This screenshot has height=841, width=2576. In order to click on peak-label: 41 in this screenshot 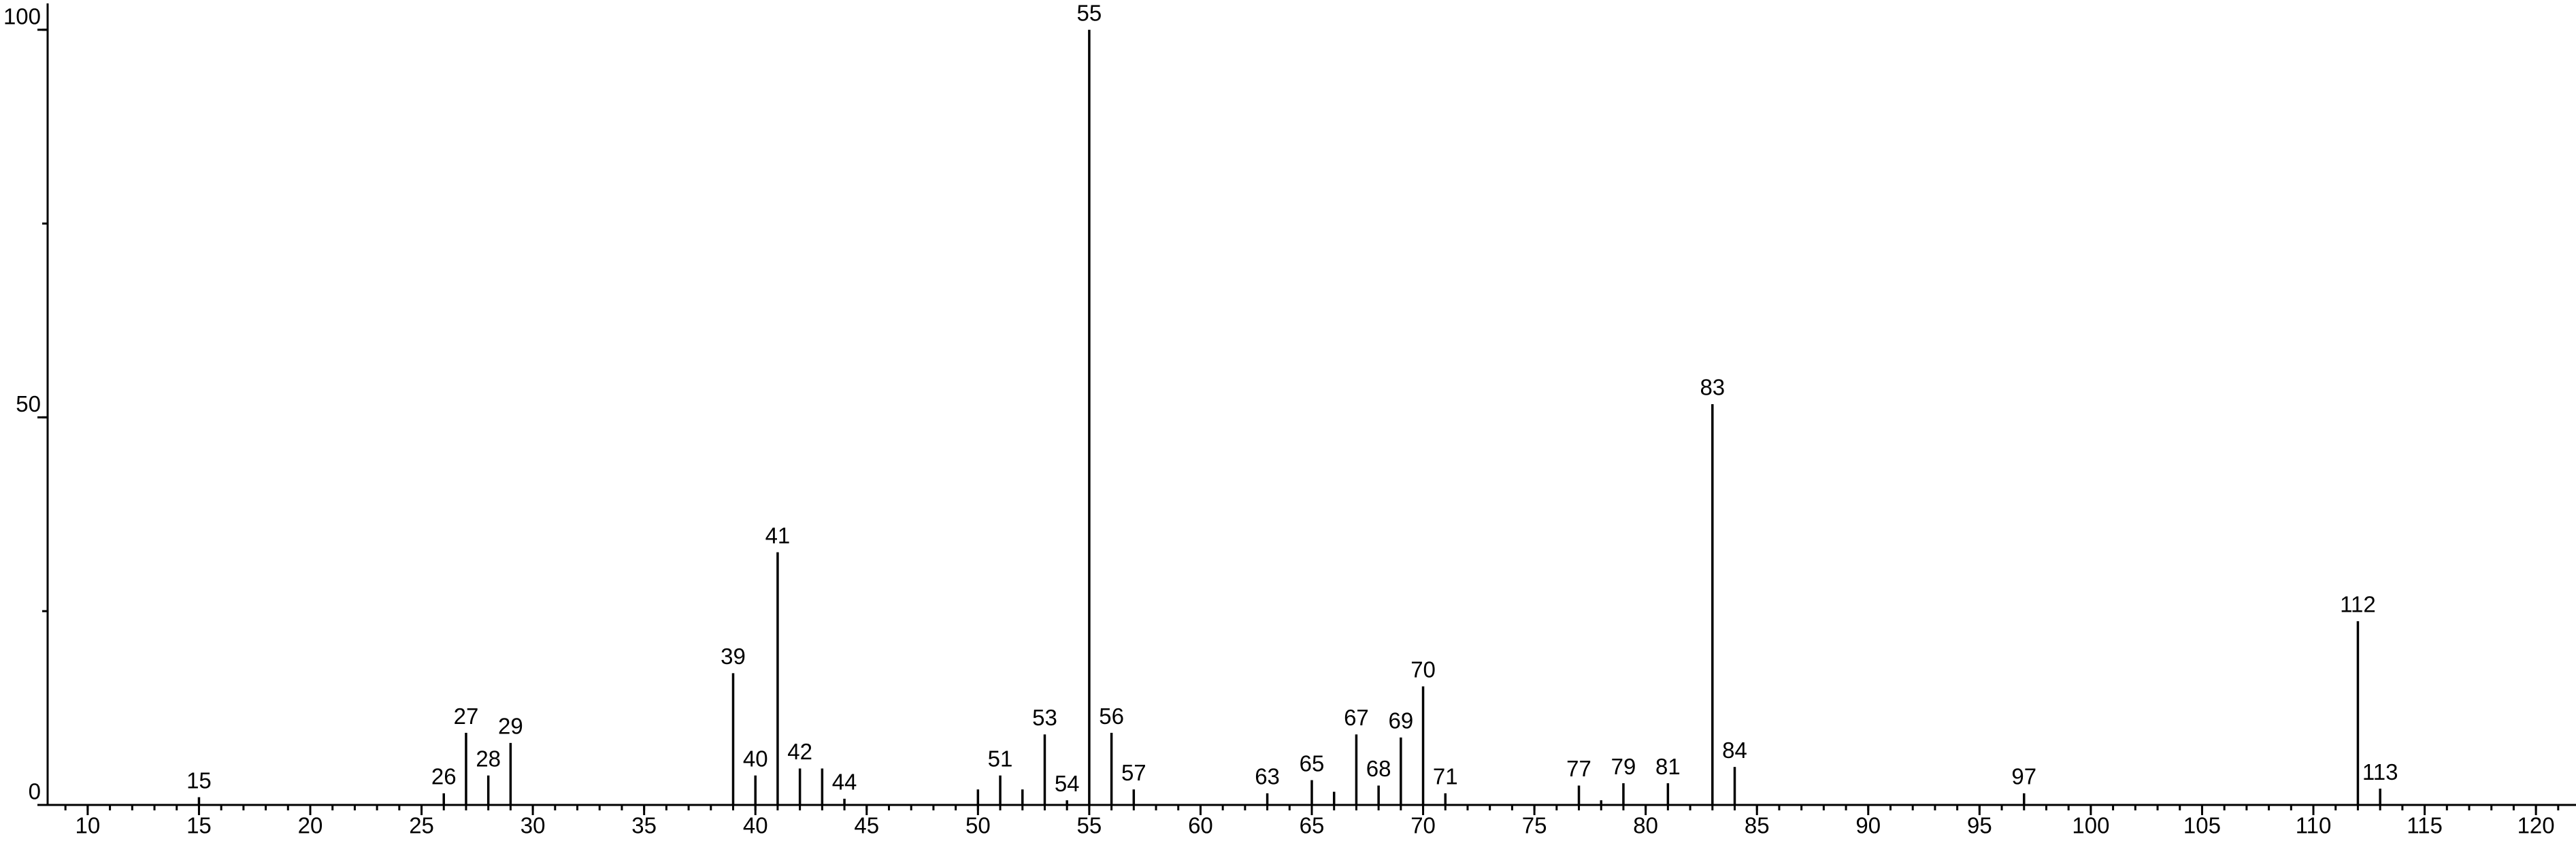, I will do `click(778, 535)`.